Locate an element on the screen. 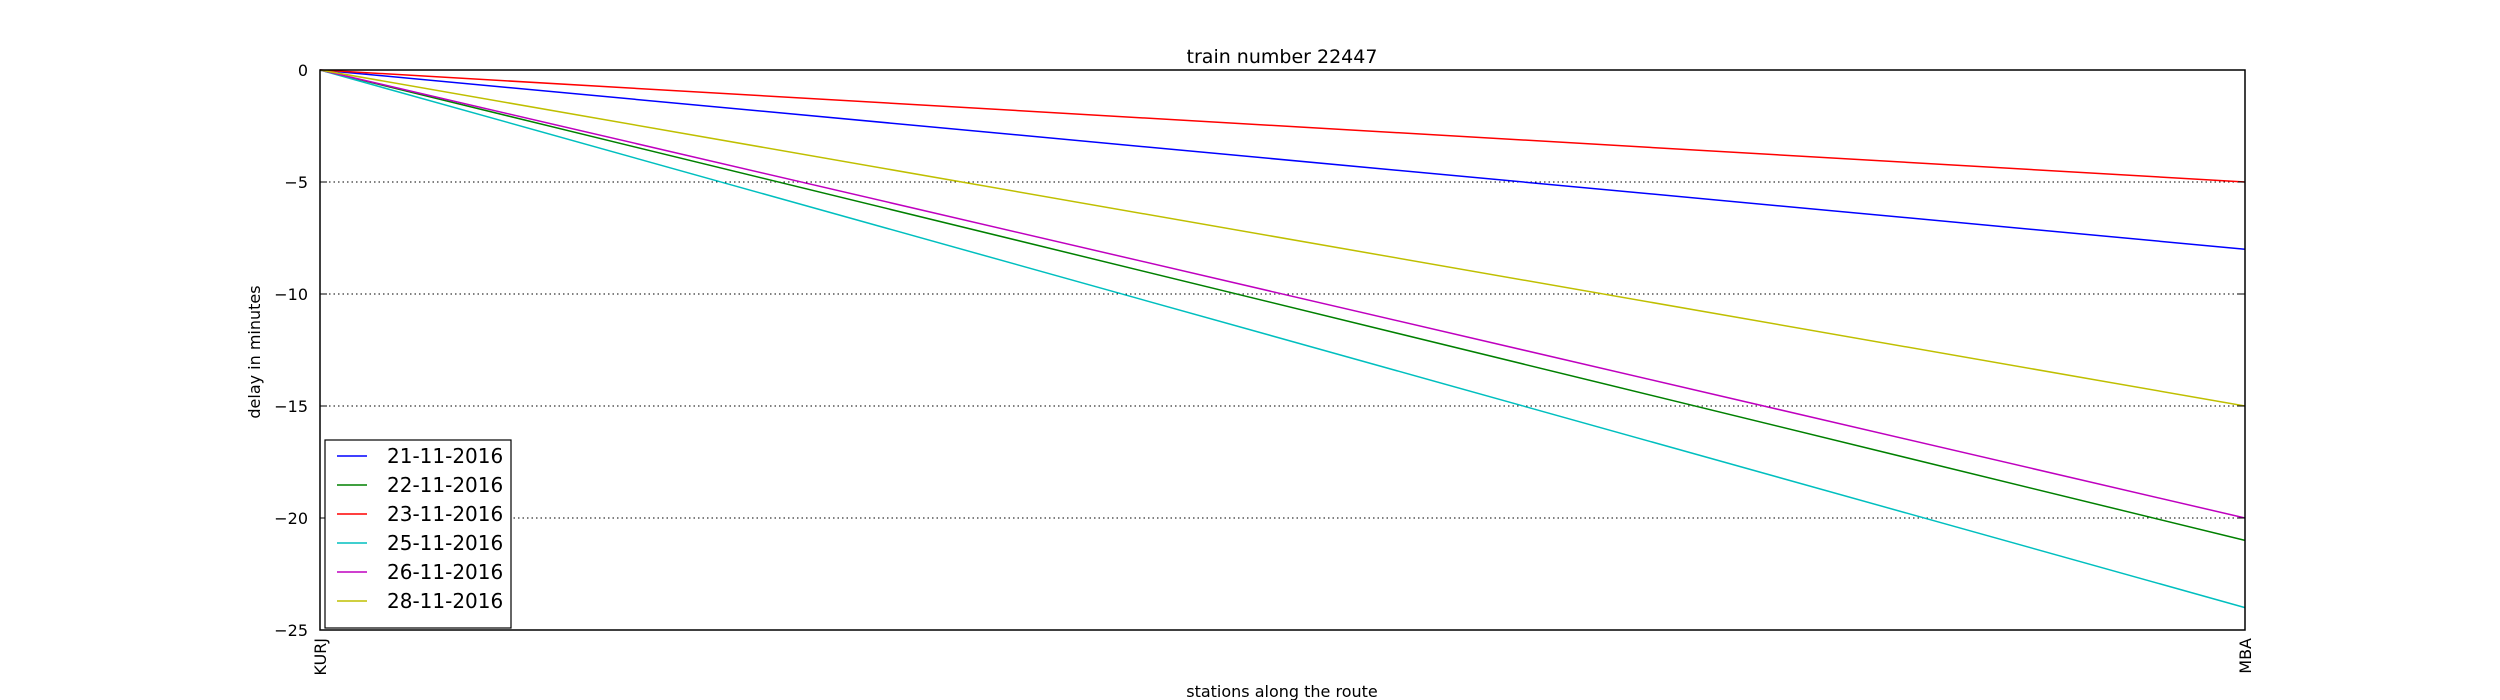 This screenshot has height=700, width=2500. x-axis-ticks: KURJ MBA is located at coordinates (1283, 649).